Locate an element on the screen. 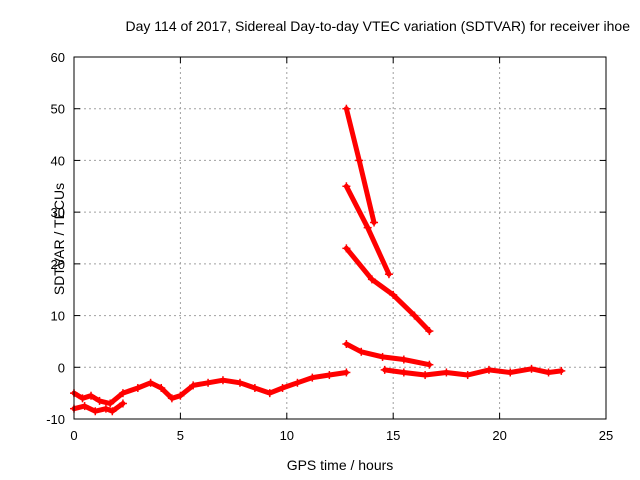 Image resolution: width=640 pixels, height=480 pixels. x-tick-label: 10 is located at coordinates (287, 435).